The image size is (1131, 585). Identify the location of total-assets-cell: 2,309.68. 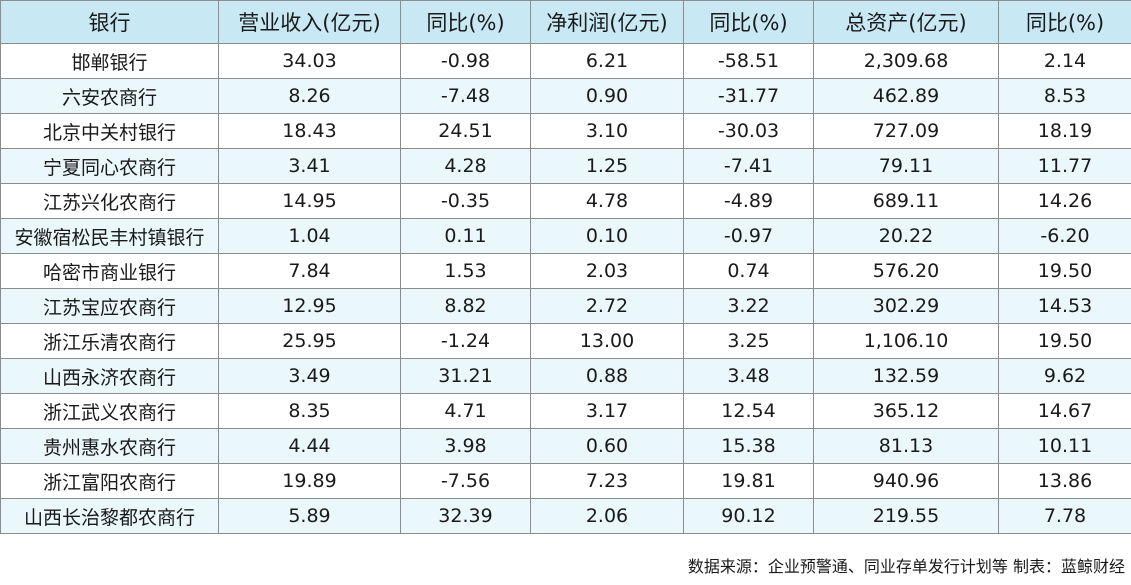
(906, 61).